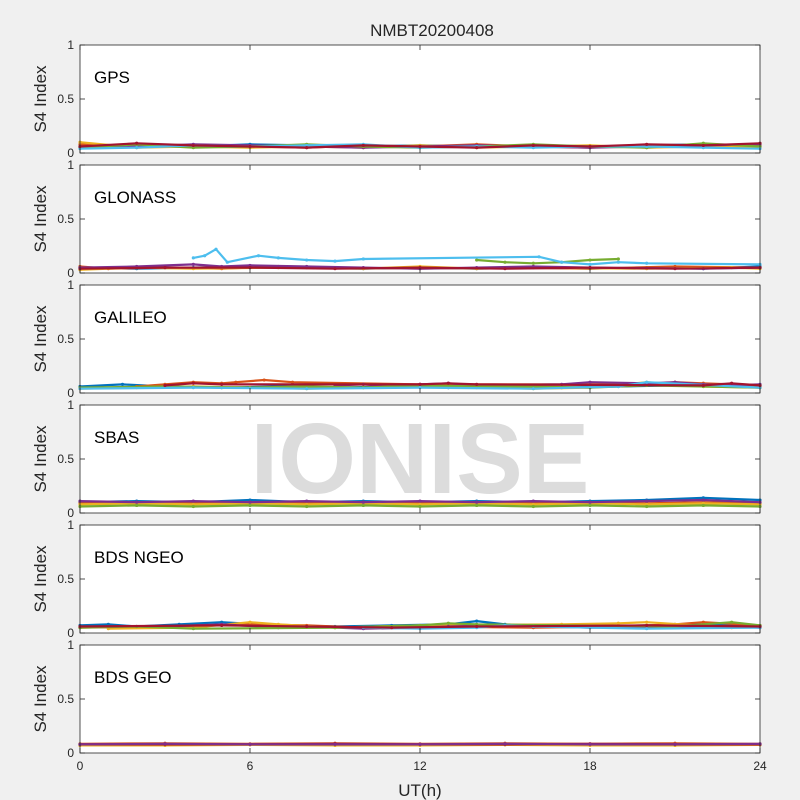  Describe the element at coordinates (112, 77) in the screenshot. I see `system-label: GPS` at that location.